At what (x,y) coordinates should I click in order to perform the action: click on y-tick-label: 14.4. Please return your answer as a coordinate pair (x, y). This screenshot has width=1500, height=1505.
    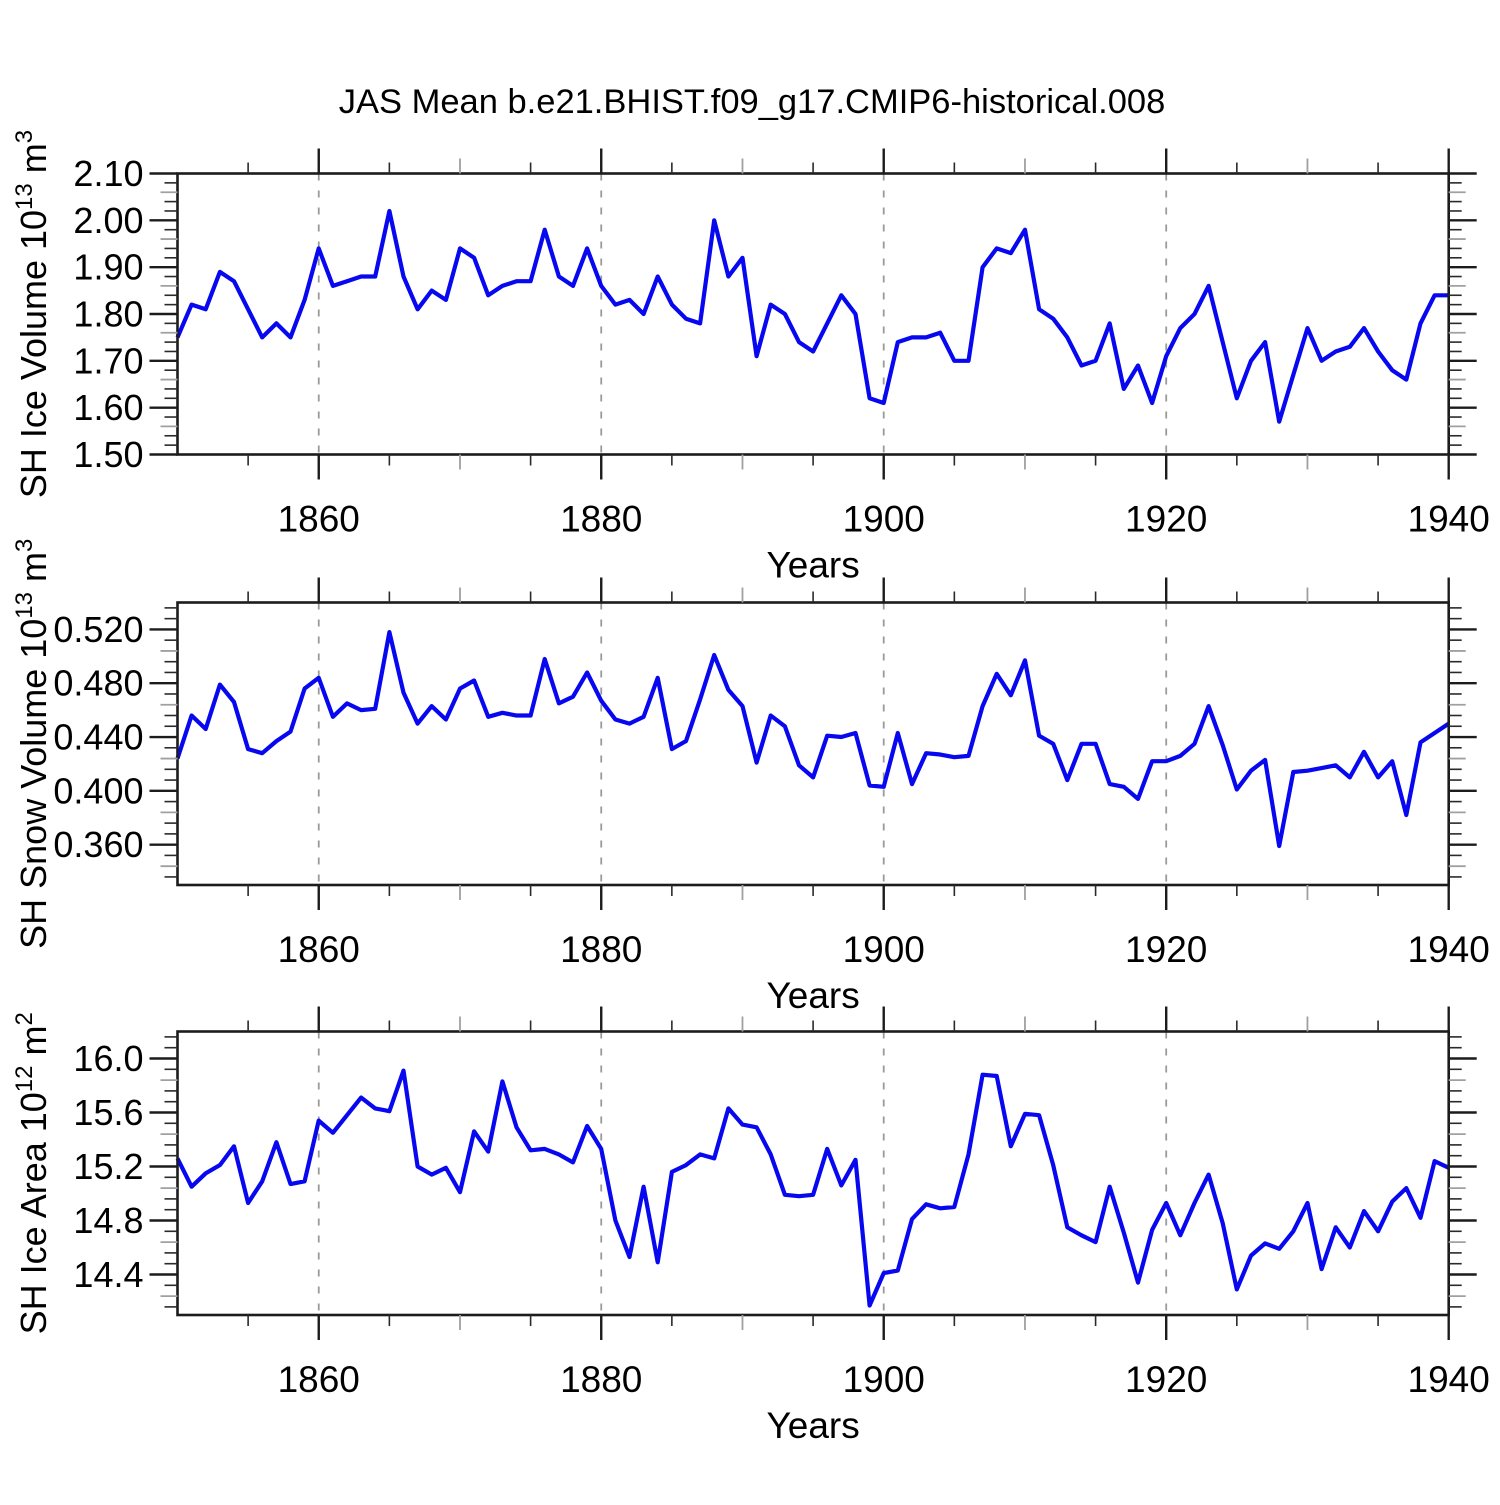
    Looking at the image, I should click on (108, 1274).